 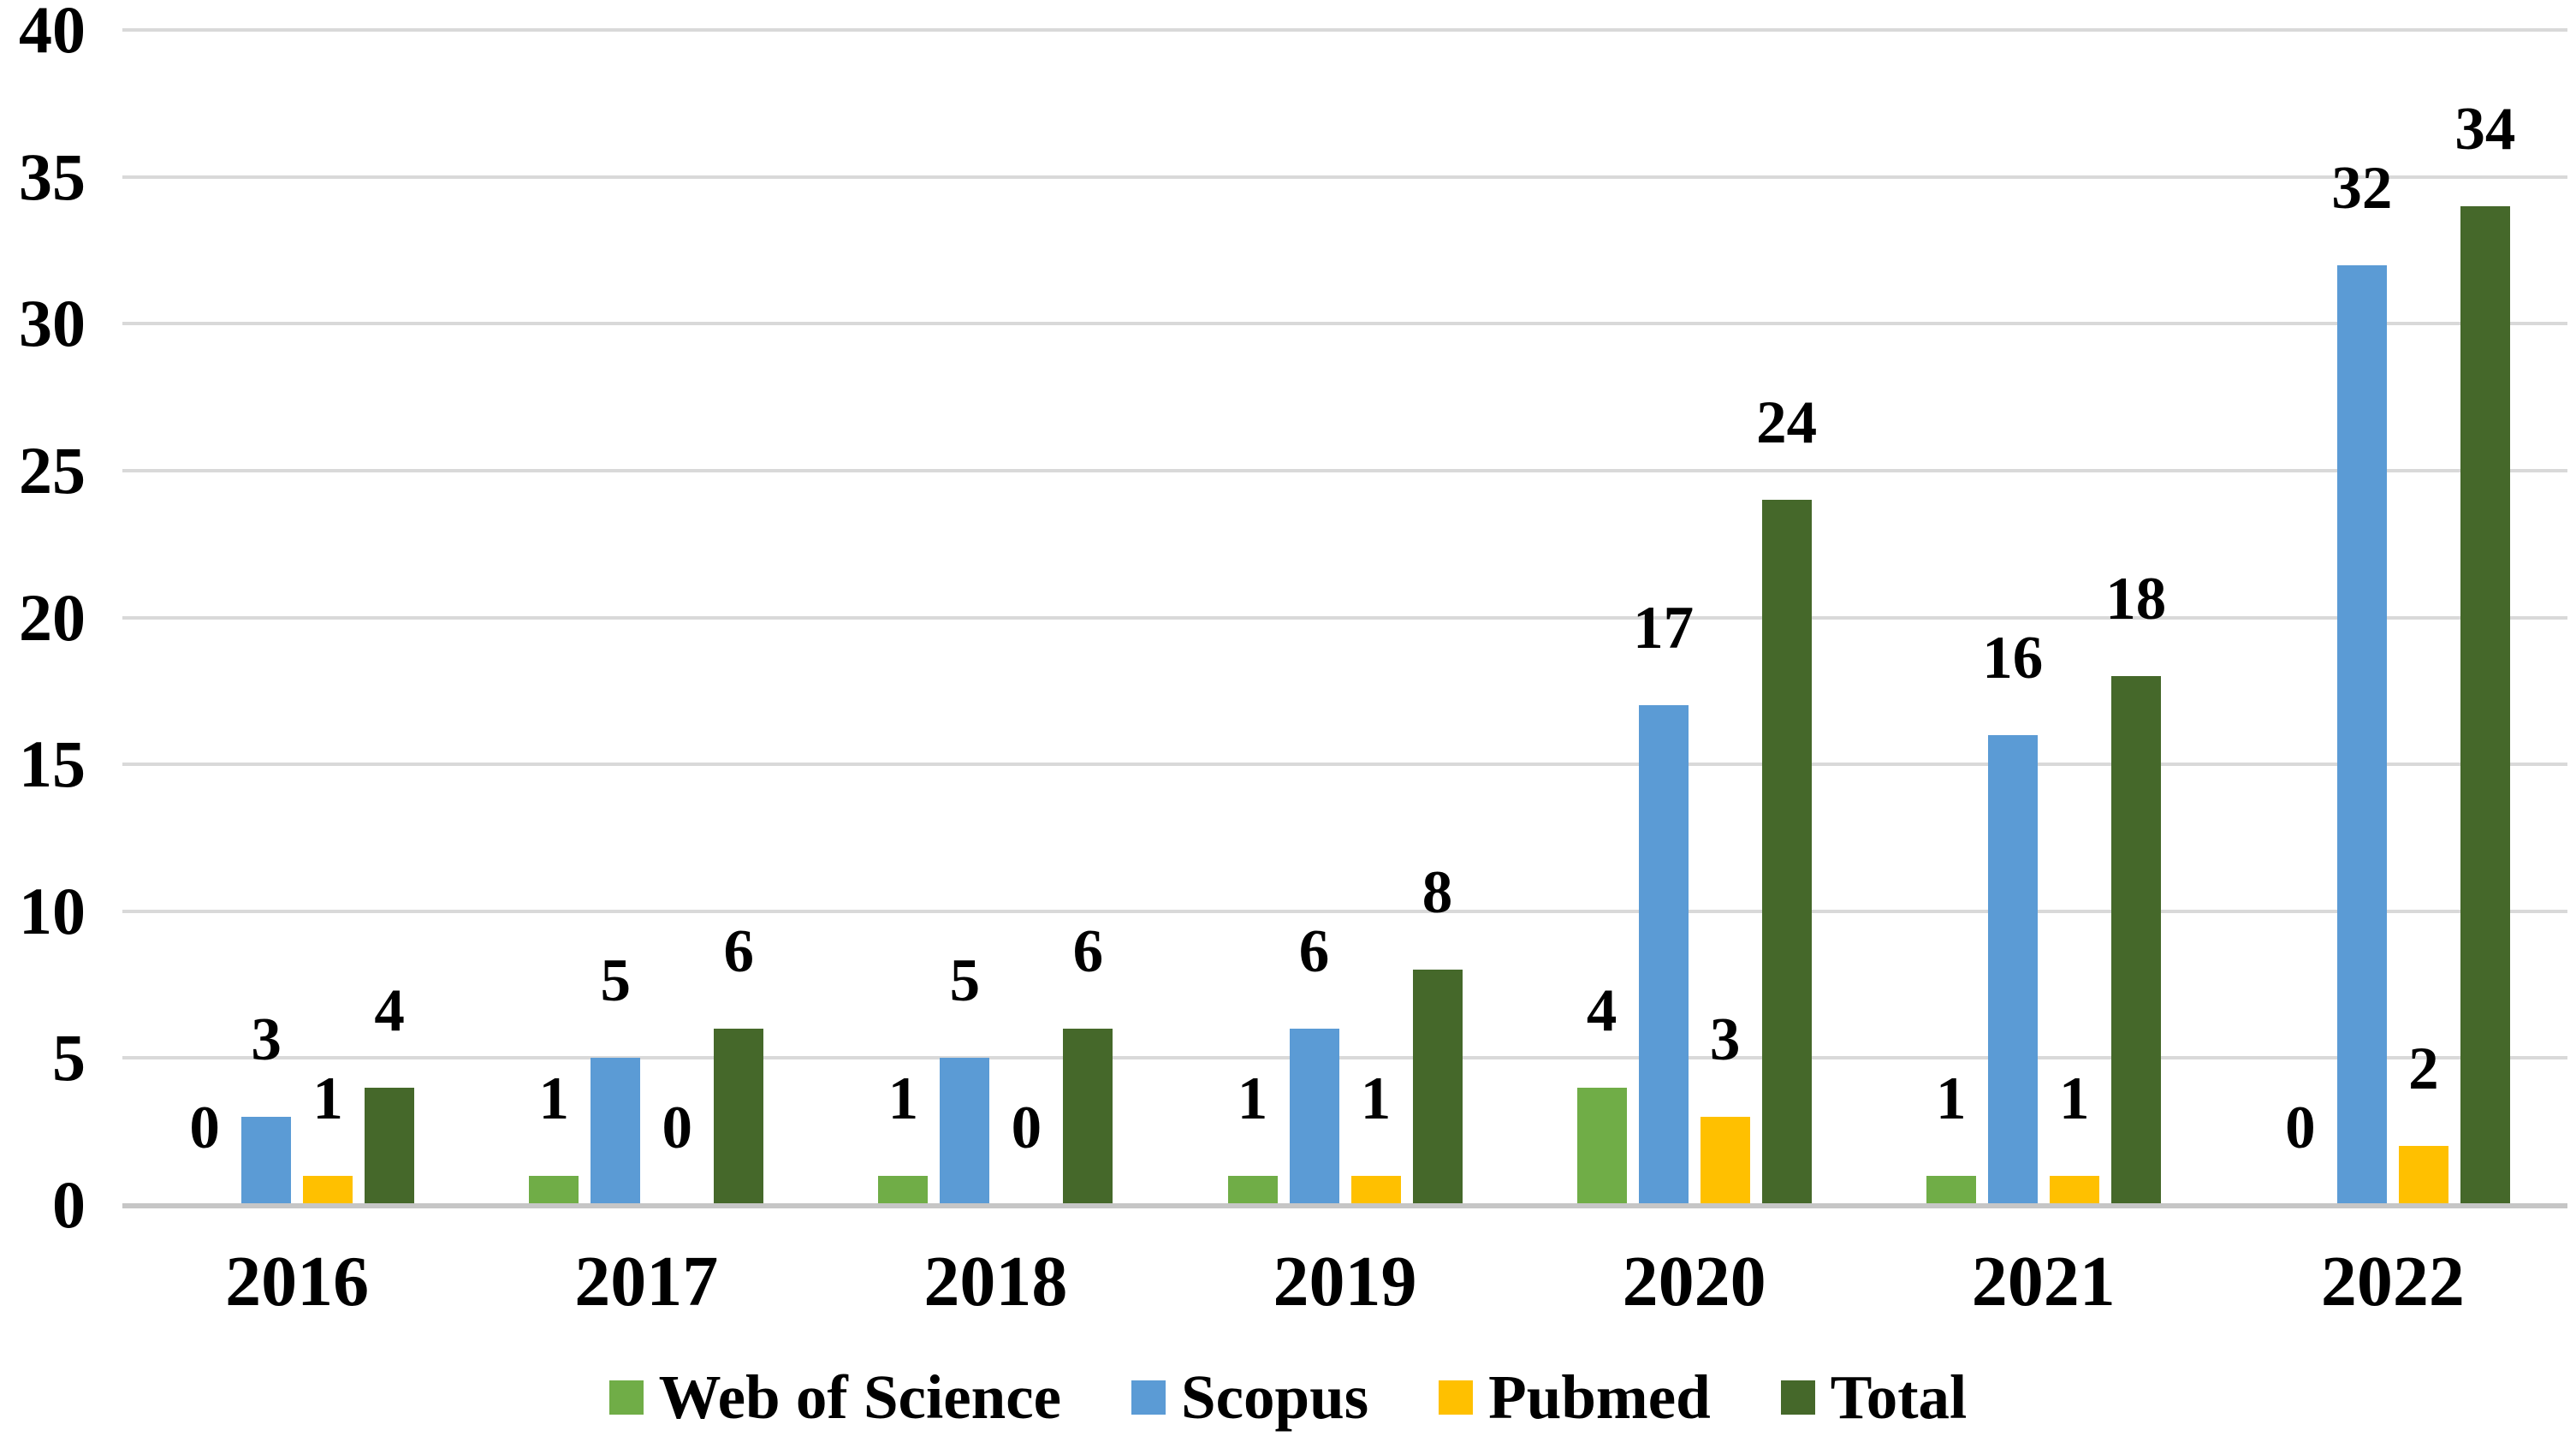 I want to click on legend-swatch-pubmed, so click(x=1456, y=1397).